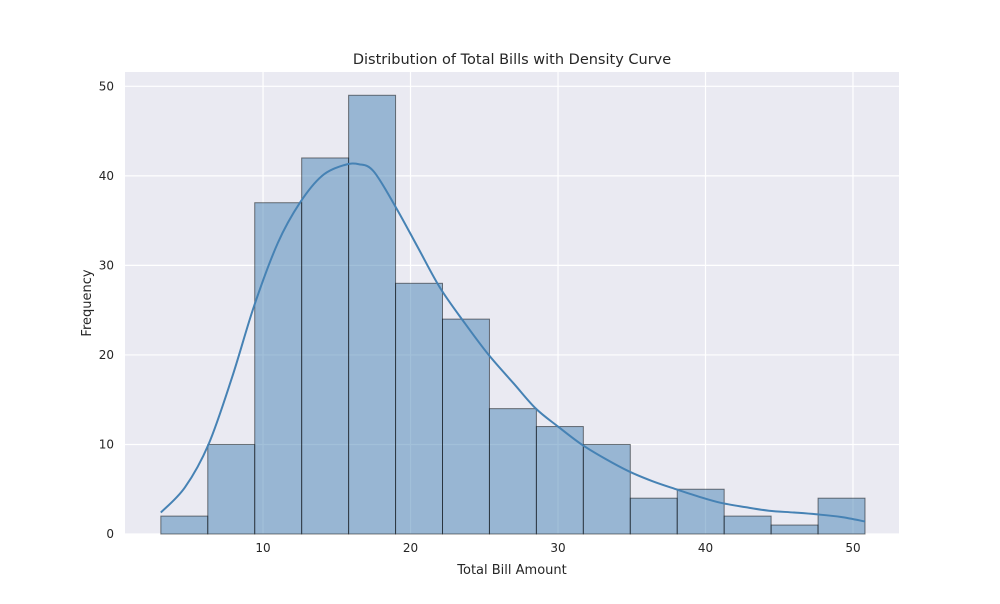  What do you see at coordinates (410, 548) in the screenshot?
I see `x-tick-label: 20` at bounding box center [410, 548].